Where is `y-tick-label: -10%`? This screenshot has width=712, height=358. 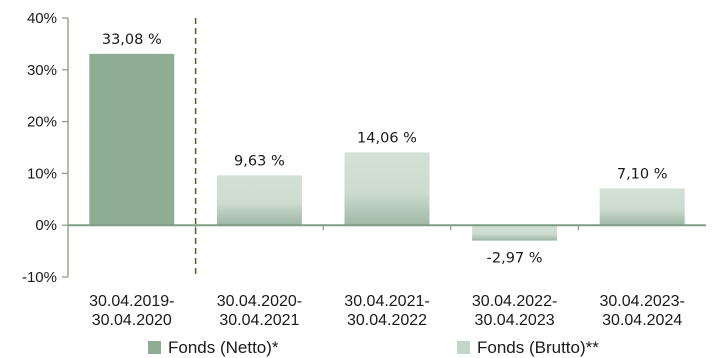 y-tick-label: -10% is located at coordinates (39, 277).